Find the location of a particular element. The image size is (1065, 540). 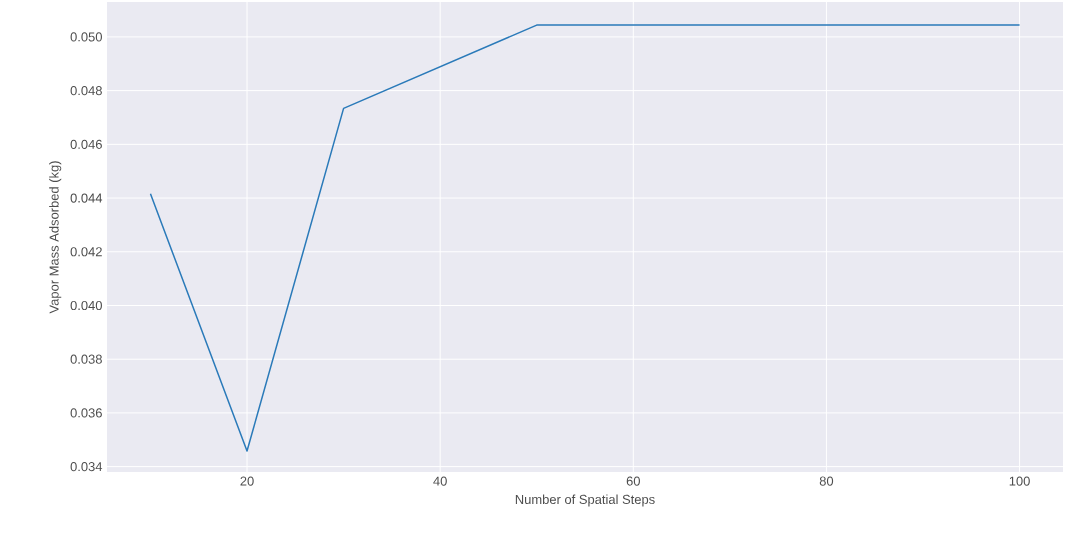

y-tick-label: 0.044 is located at coordinates (86, 198).